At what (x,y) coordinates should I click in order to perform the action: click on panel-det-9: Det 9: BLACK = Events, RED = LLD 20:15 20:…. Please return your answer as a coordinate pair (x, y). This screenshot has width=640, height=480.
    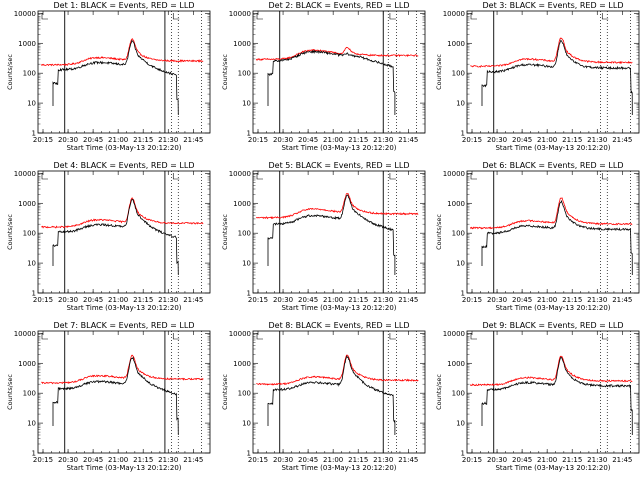
    Looking at the image, I should click on (537, 396).